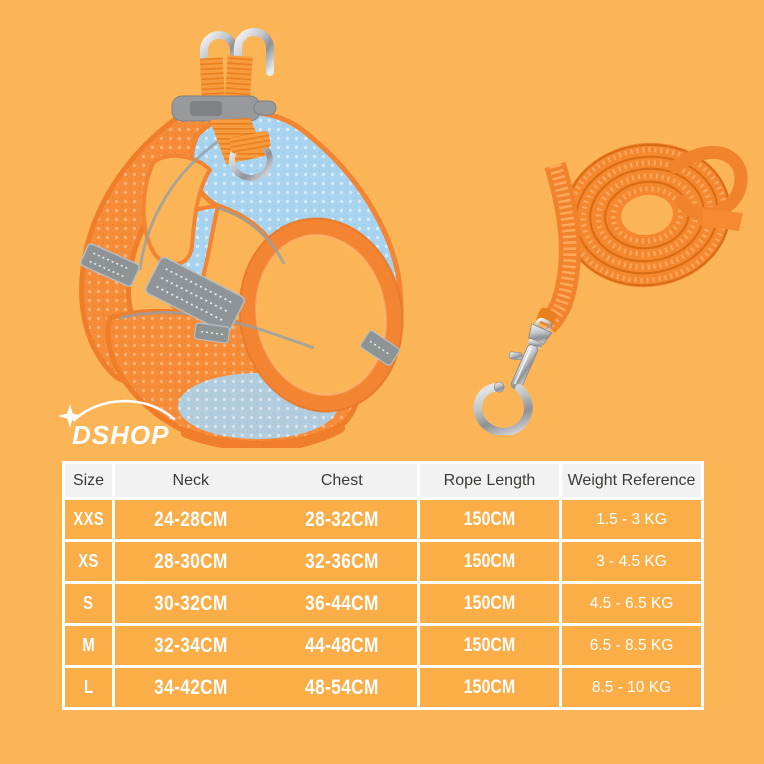 Image resolution: width=764 pixels, height=764 pixels. I want to click on neck-value: 32-34CM, so click(190, 645).